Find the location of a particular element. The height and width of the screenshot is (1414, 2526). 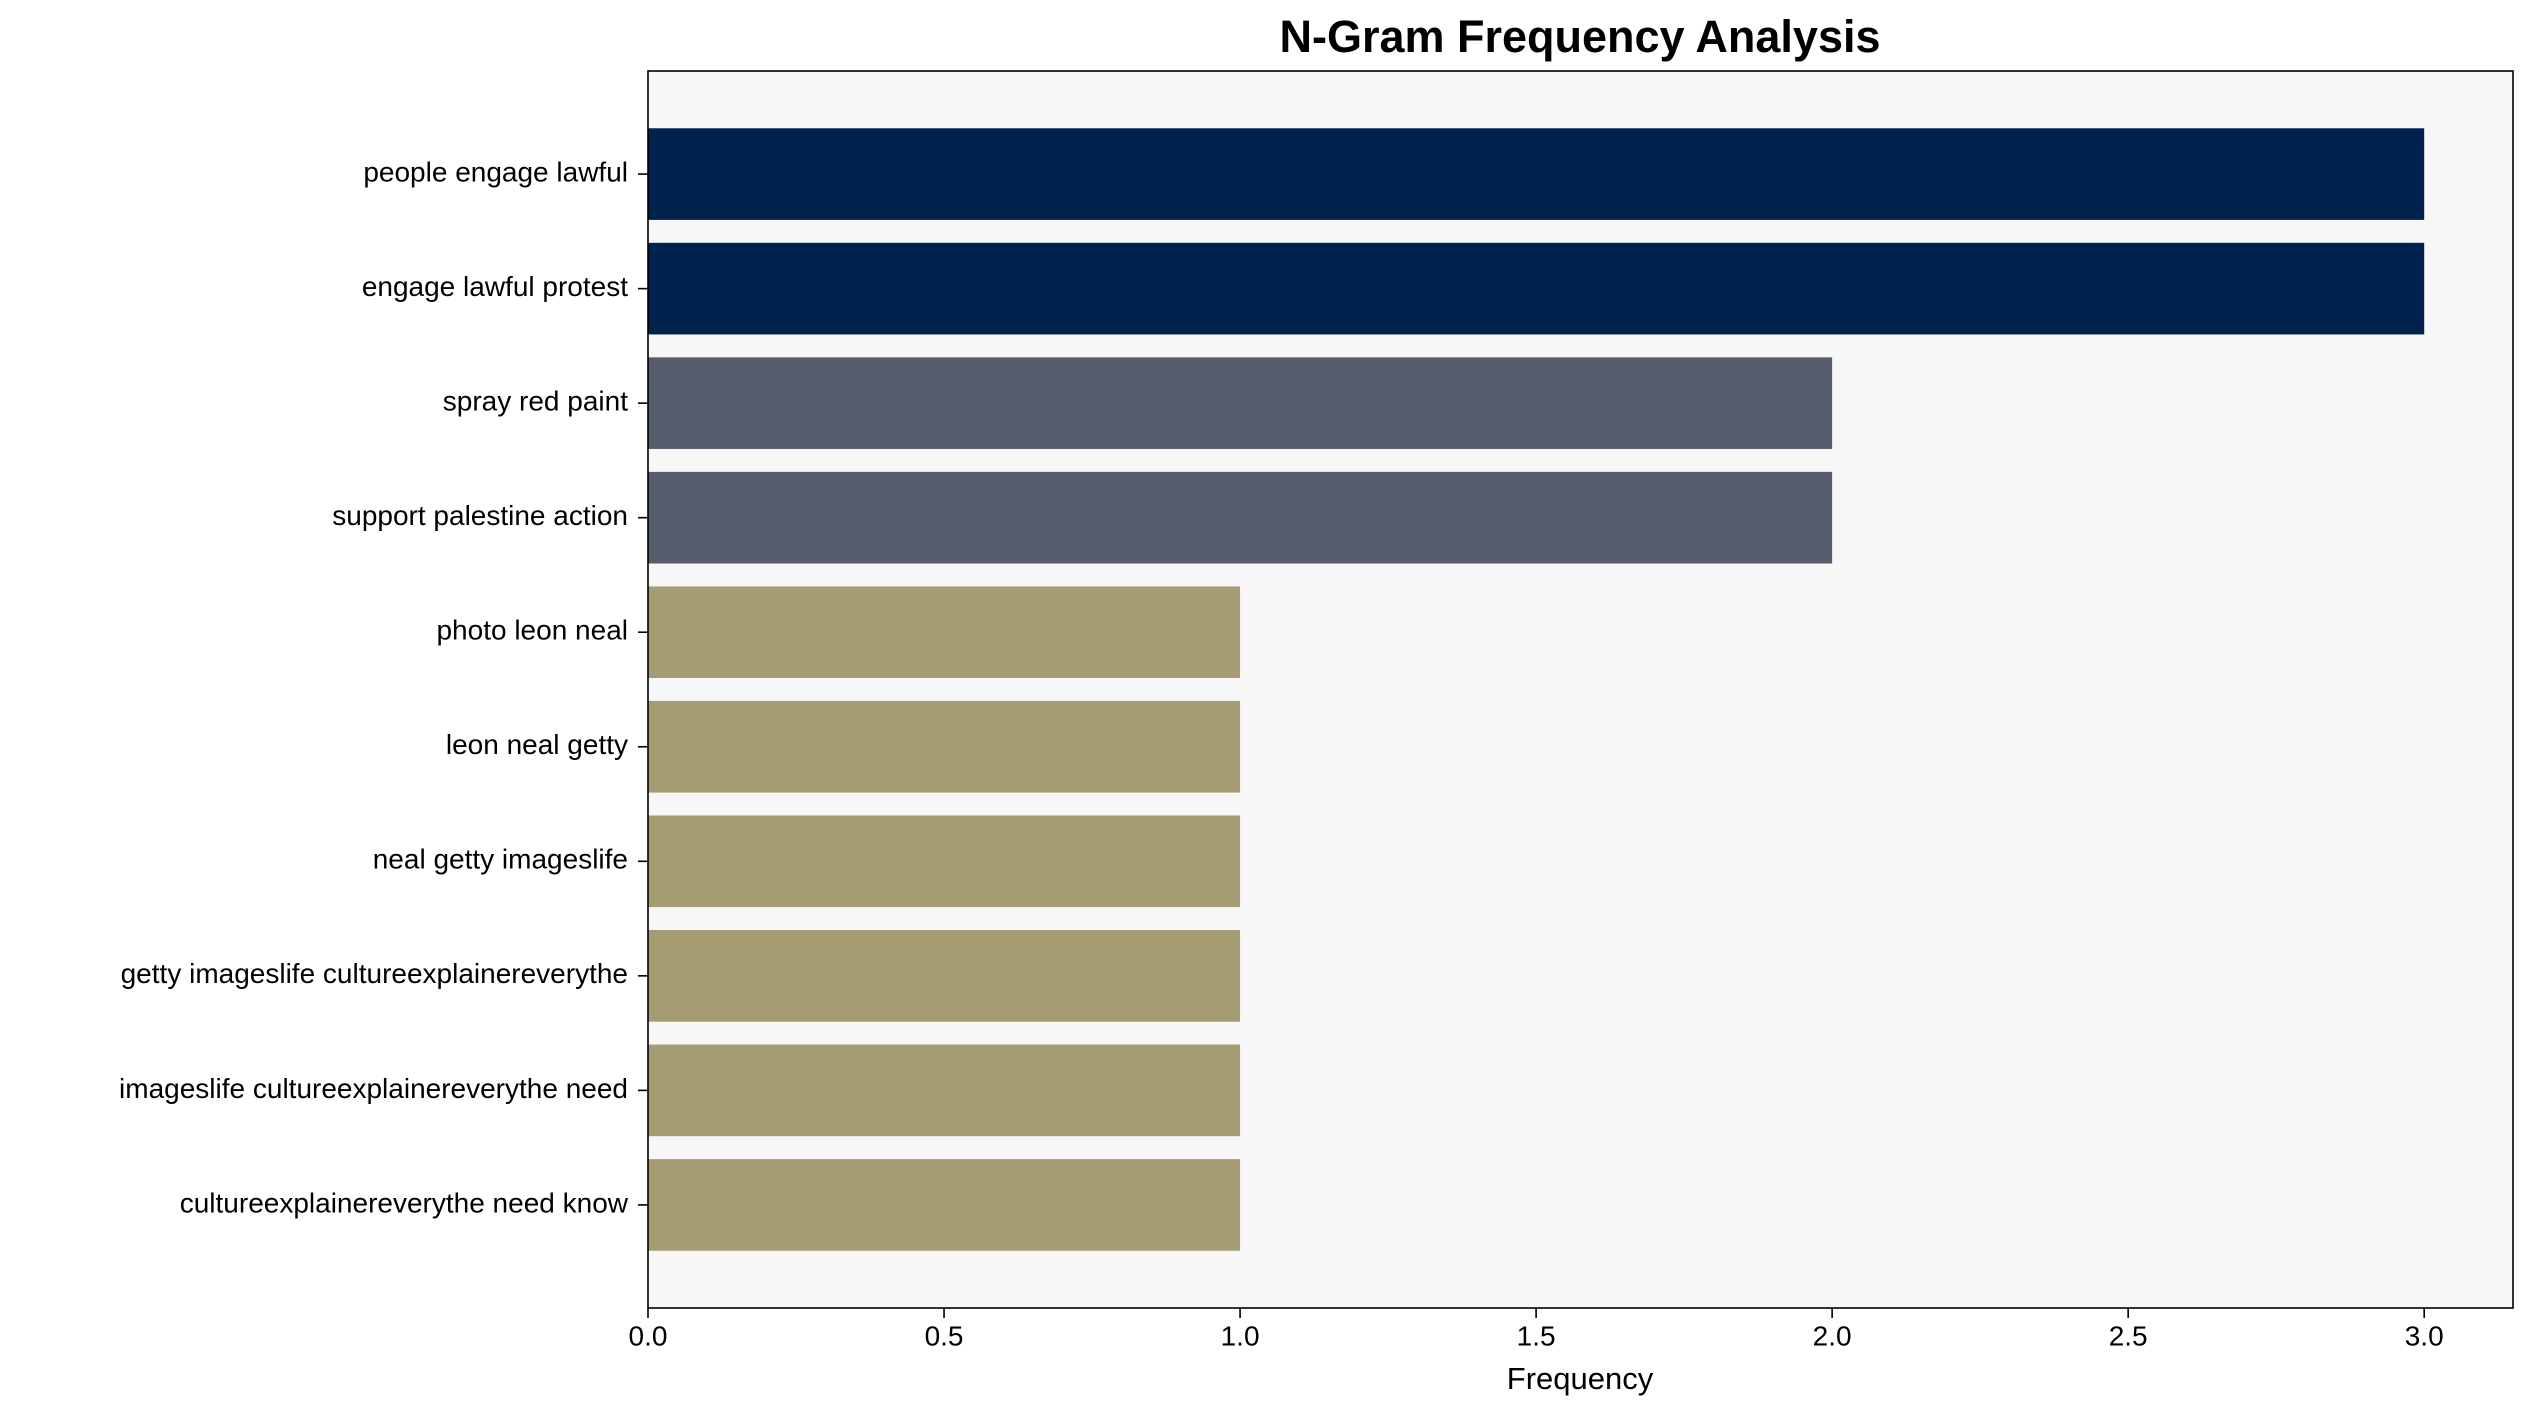

y-tick-label: neal getty imageslife is located at coordinates (500, 859).